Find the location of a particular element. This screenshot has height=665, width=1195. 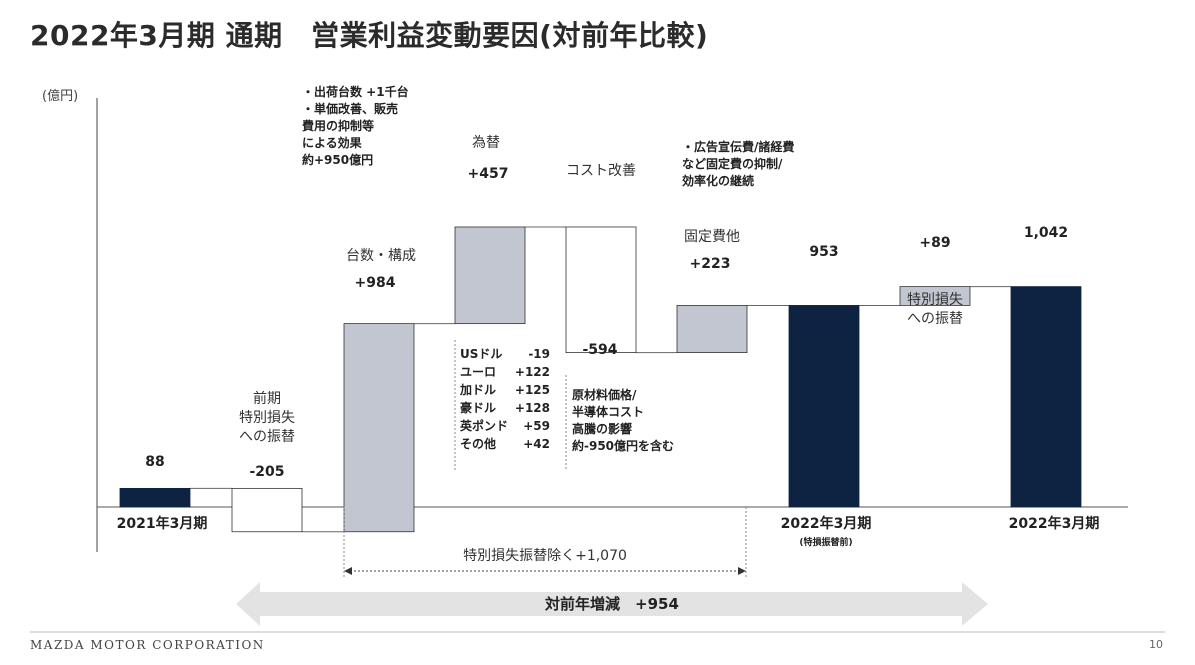

yoy-double-arrow is located at coordinates (612, 604).